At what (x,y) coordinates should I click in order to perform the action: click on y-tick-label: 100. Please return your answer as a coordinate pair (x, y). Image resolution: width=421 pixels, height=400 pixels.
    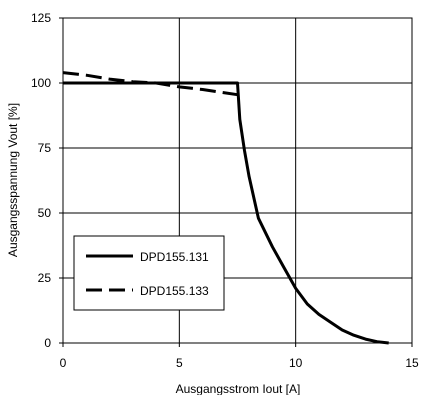
    Looking at the image, I should click on (41, 83).